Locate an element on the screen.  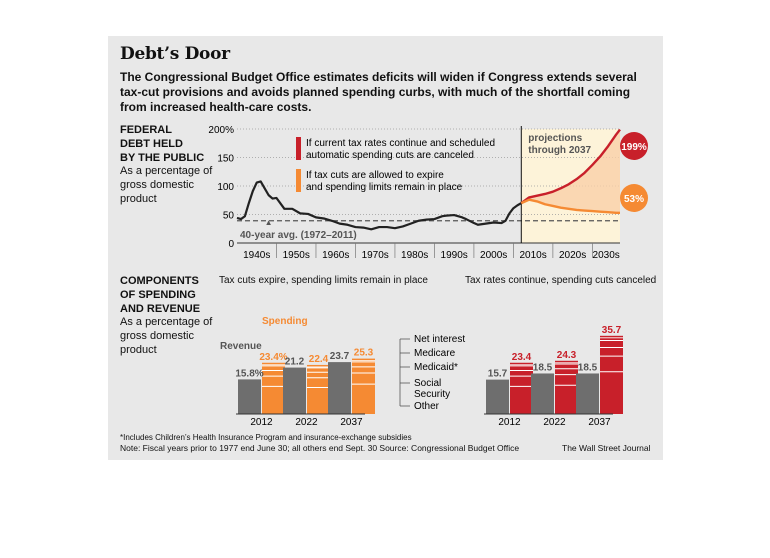
projection-label: projections through 2037 is located at coordinates (559, 144).